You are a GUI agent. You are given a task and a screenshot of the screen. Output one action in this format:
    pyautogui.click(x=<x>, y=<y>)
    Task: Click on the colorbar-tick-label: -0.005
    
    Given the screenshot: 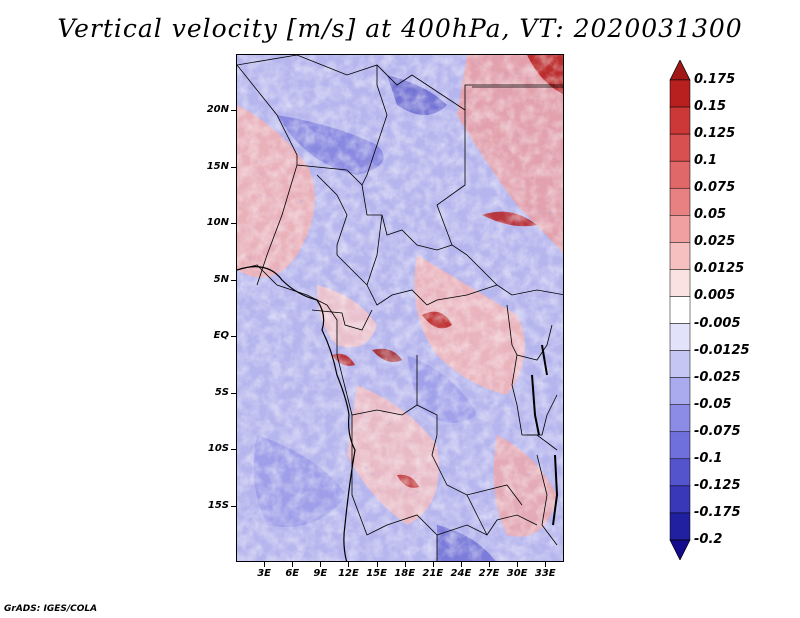 What is the action you would take?
    pyautogui.click(x=717, y=323)
    